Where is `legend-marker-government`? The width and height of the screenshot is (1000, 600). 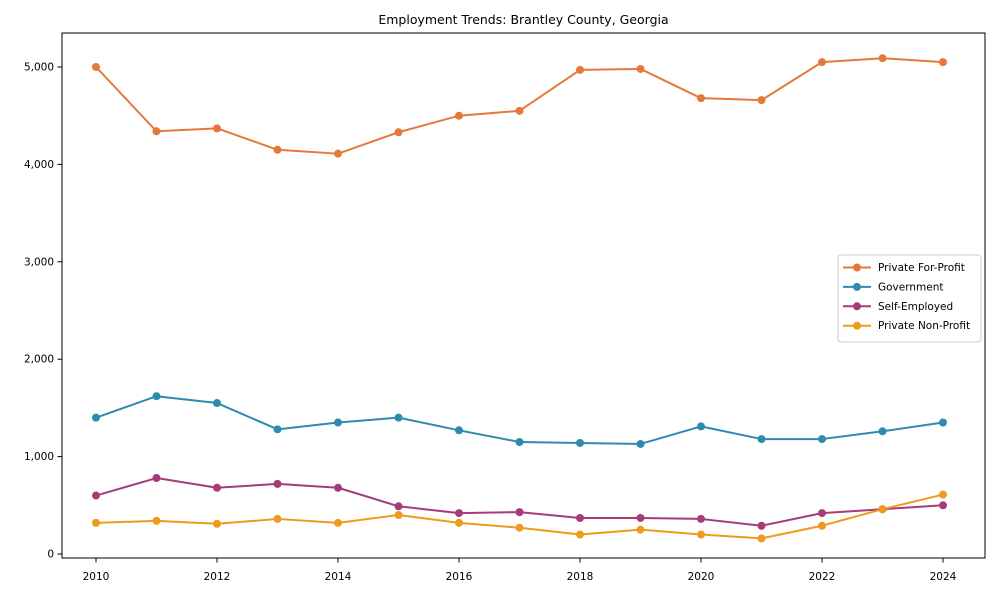 legend-marker-government is located at coordinates (857, 286).